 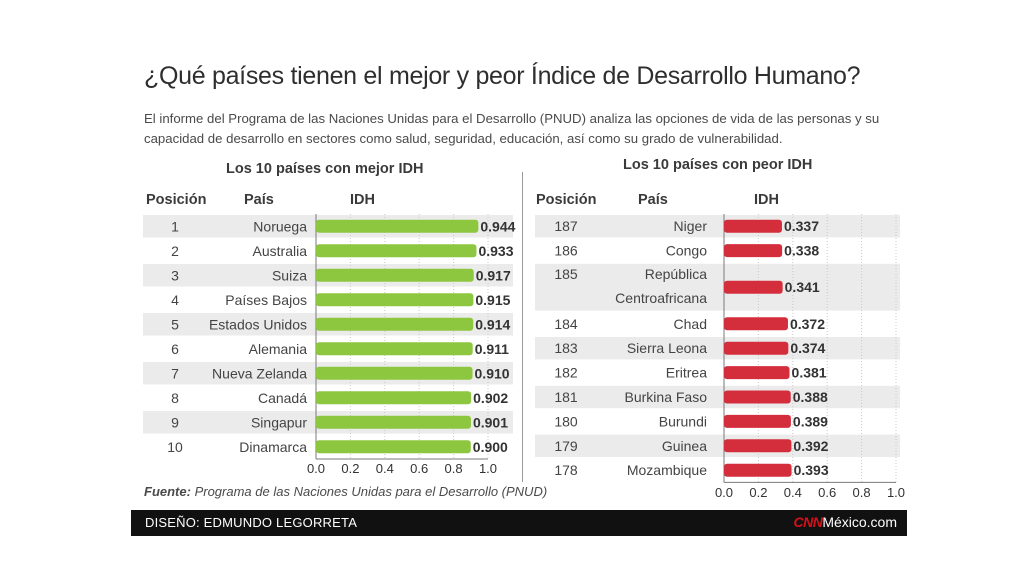 I want to click on best-x-tick-label: 0.2, so click(x=350, y=468).